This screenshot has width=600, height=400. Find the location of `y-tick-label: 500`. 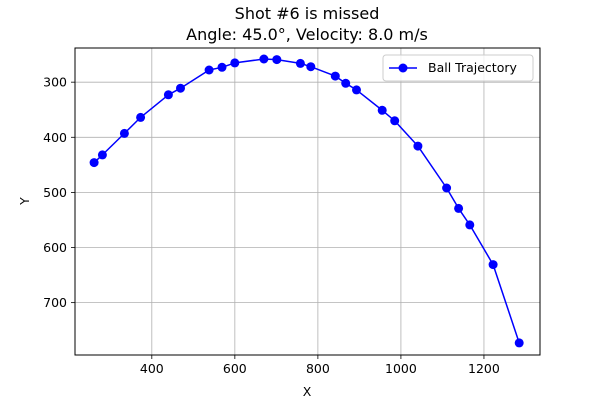

y-tick-label: 500 is located at coordinates (55, 192).